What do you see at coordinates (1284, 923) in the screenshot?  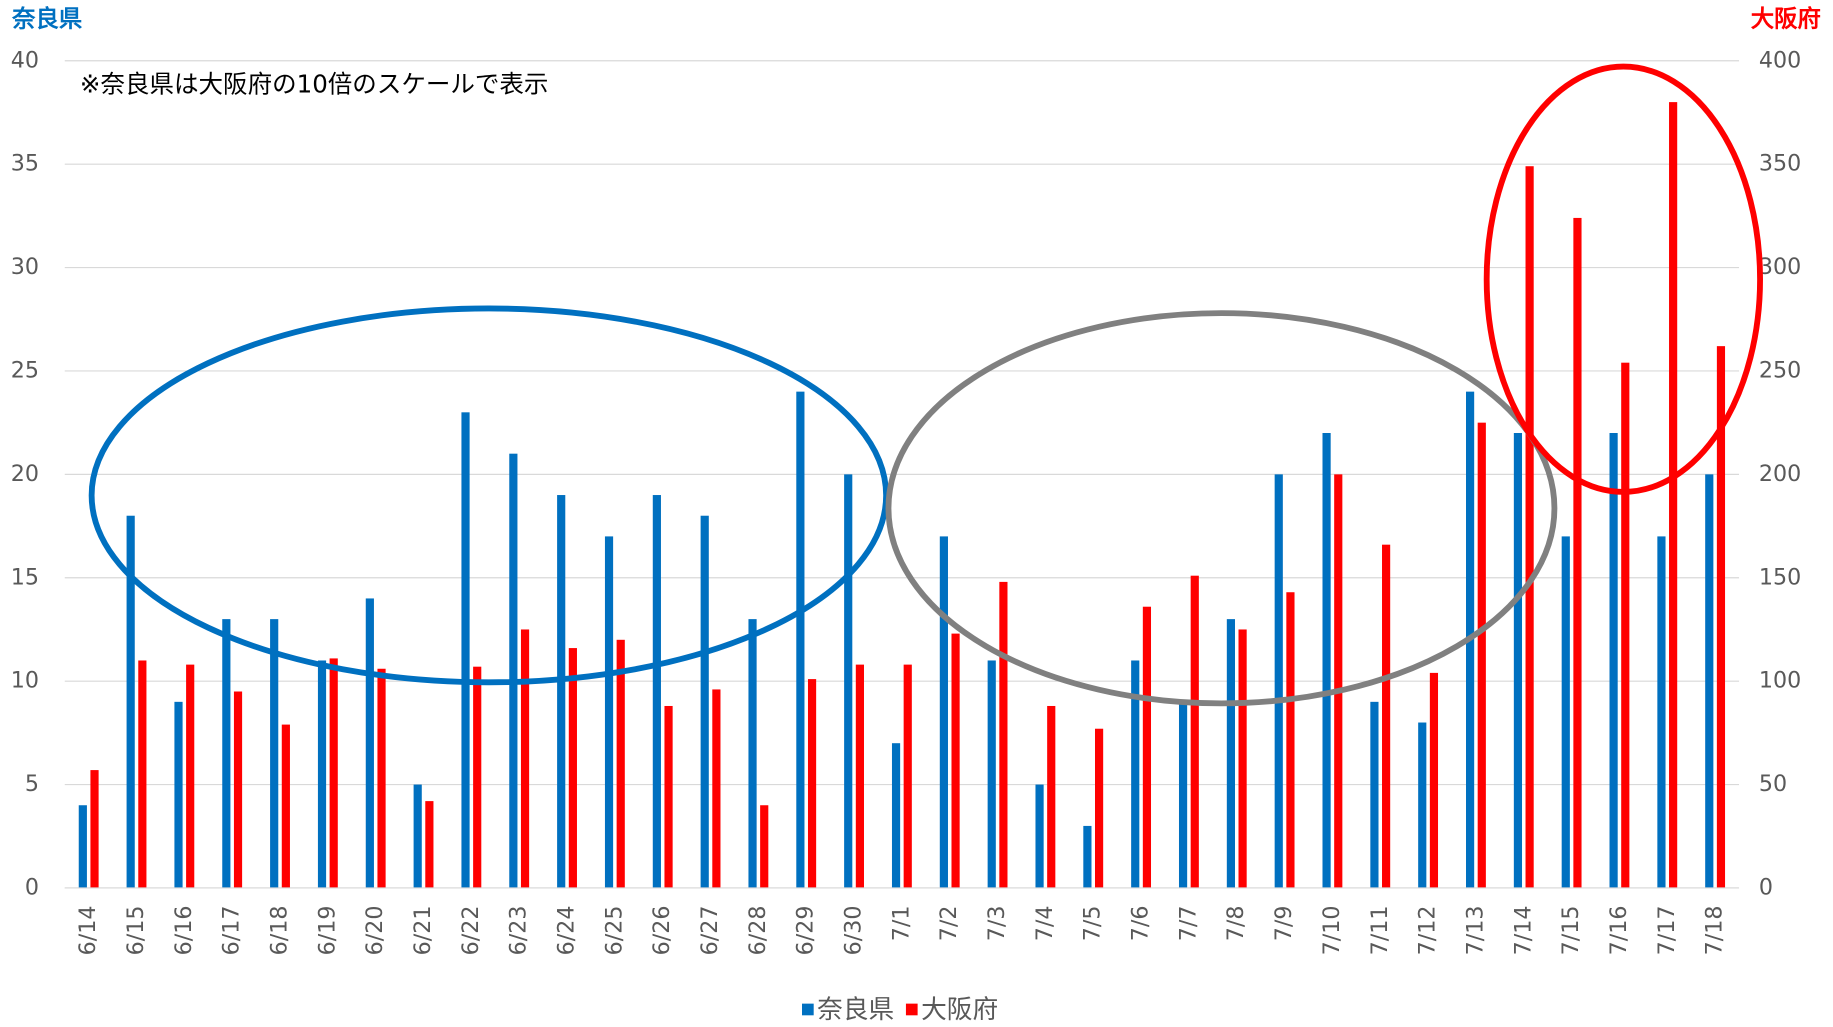 I see `x-tick-label: 7/9` at bounding box center [1284, 923].